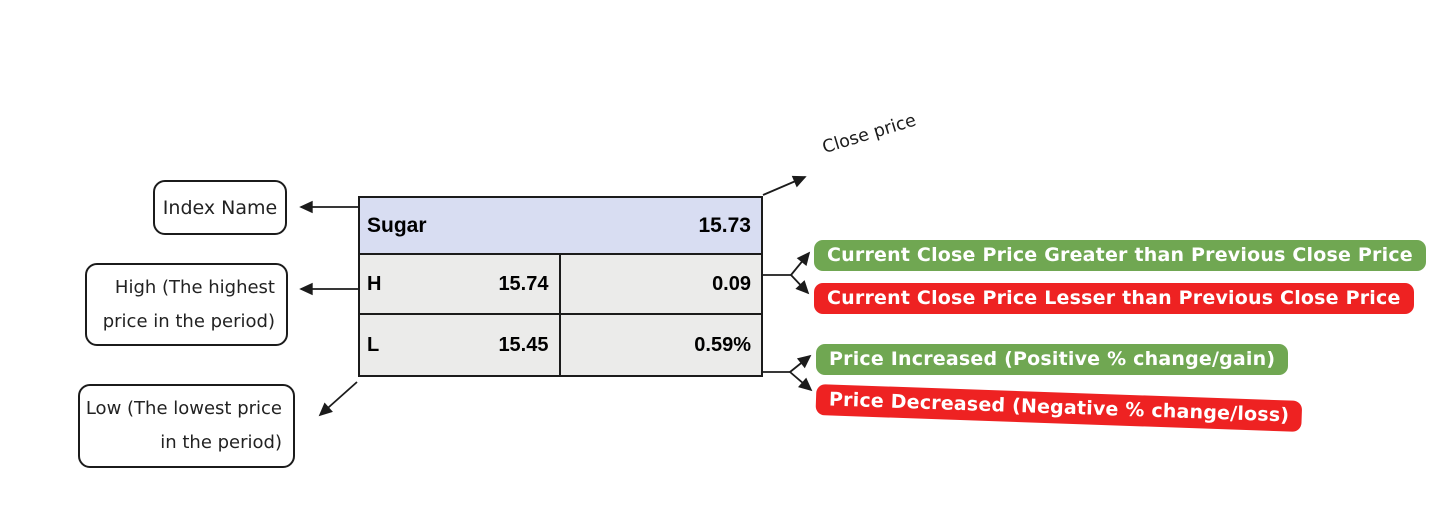  Describe the element at coordinates (186, 304) in the screenshot. I see `callout-high: High (The highest price in the period)` at that location.